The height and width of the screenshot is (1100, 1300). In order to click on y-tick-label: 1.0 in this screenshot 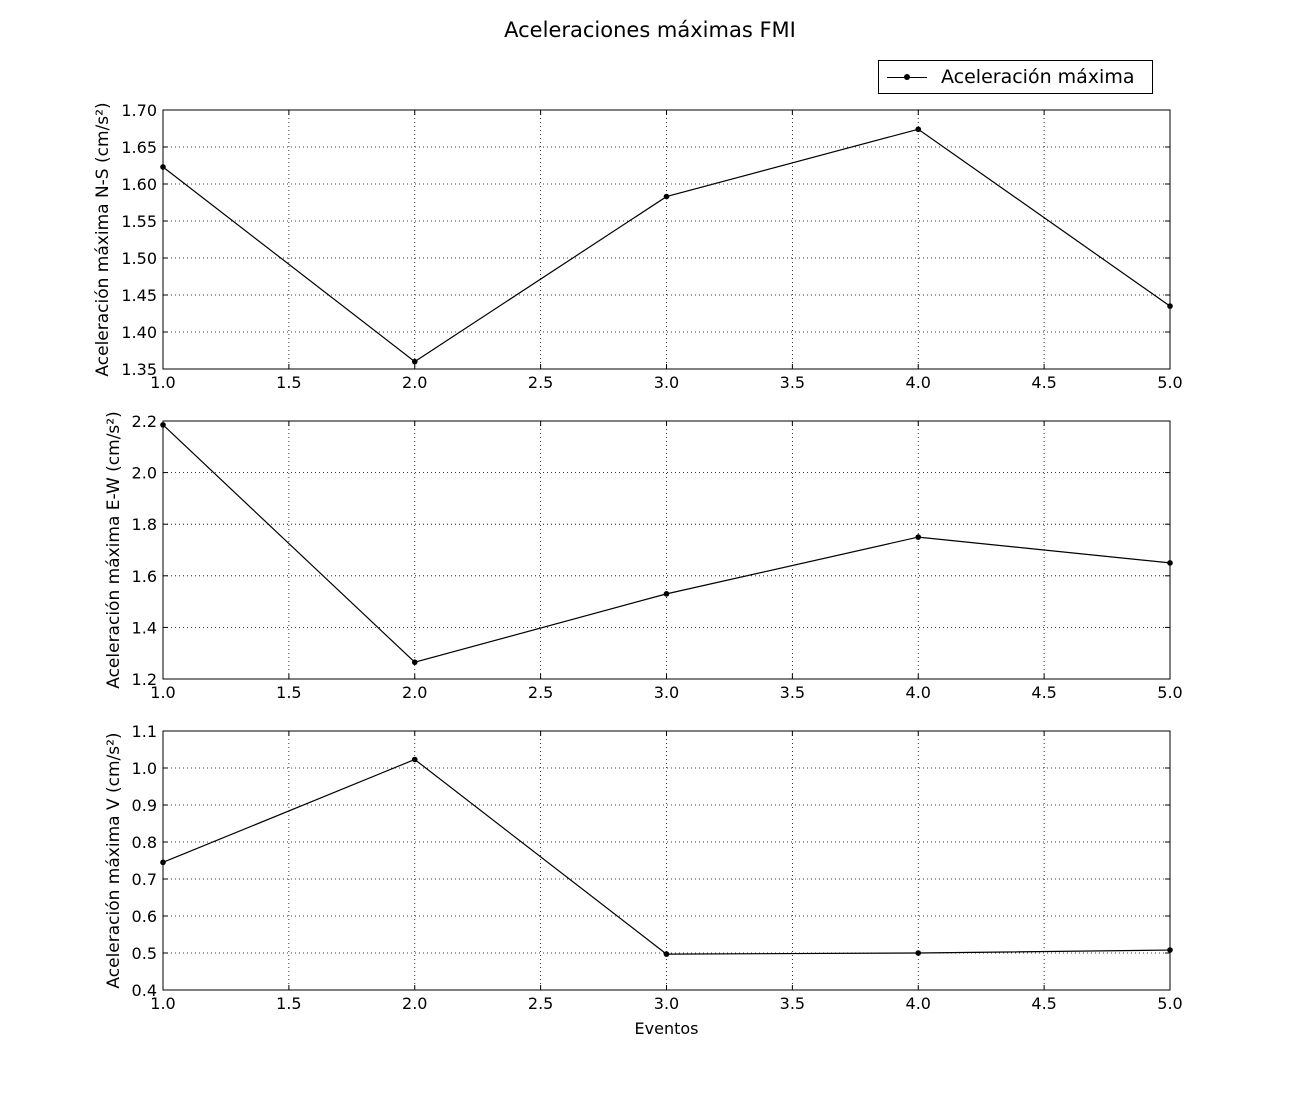, I will do `click(144, 768)`.